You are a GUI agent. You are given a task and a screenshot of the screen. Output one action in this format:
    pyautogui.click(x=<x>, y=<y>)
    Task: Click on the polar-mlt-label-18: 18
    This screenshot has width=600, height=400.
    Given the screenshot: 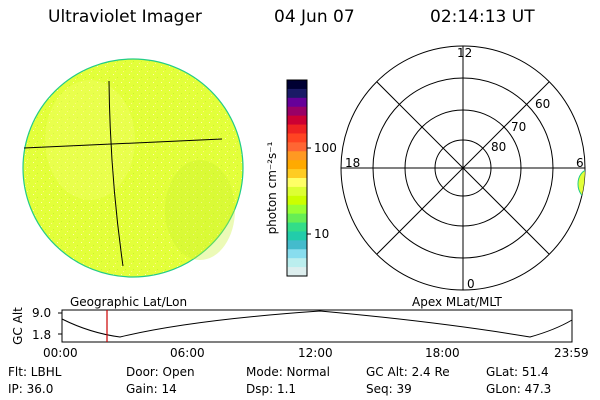 What is the action you would take?
    pyautogui.click(x=353, y=163)
    